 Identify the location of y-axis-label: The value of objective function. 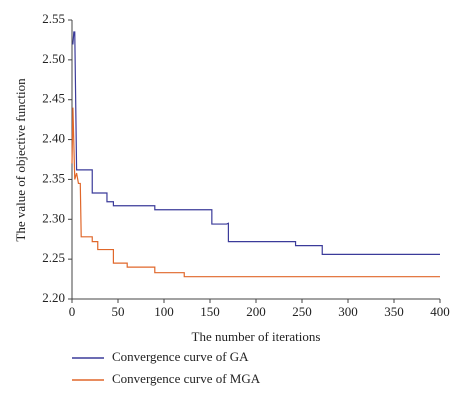
(20, 160).